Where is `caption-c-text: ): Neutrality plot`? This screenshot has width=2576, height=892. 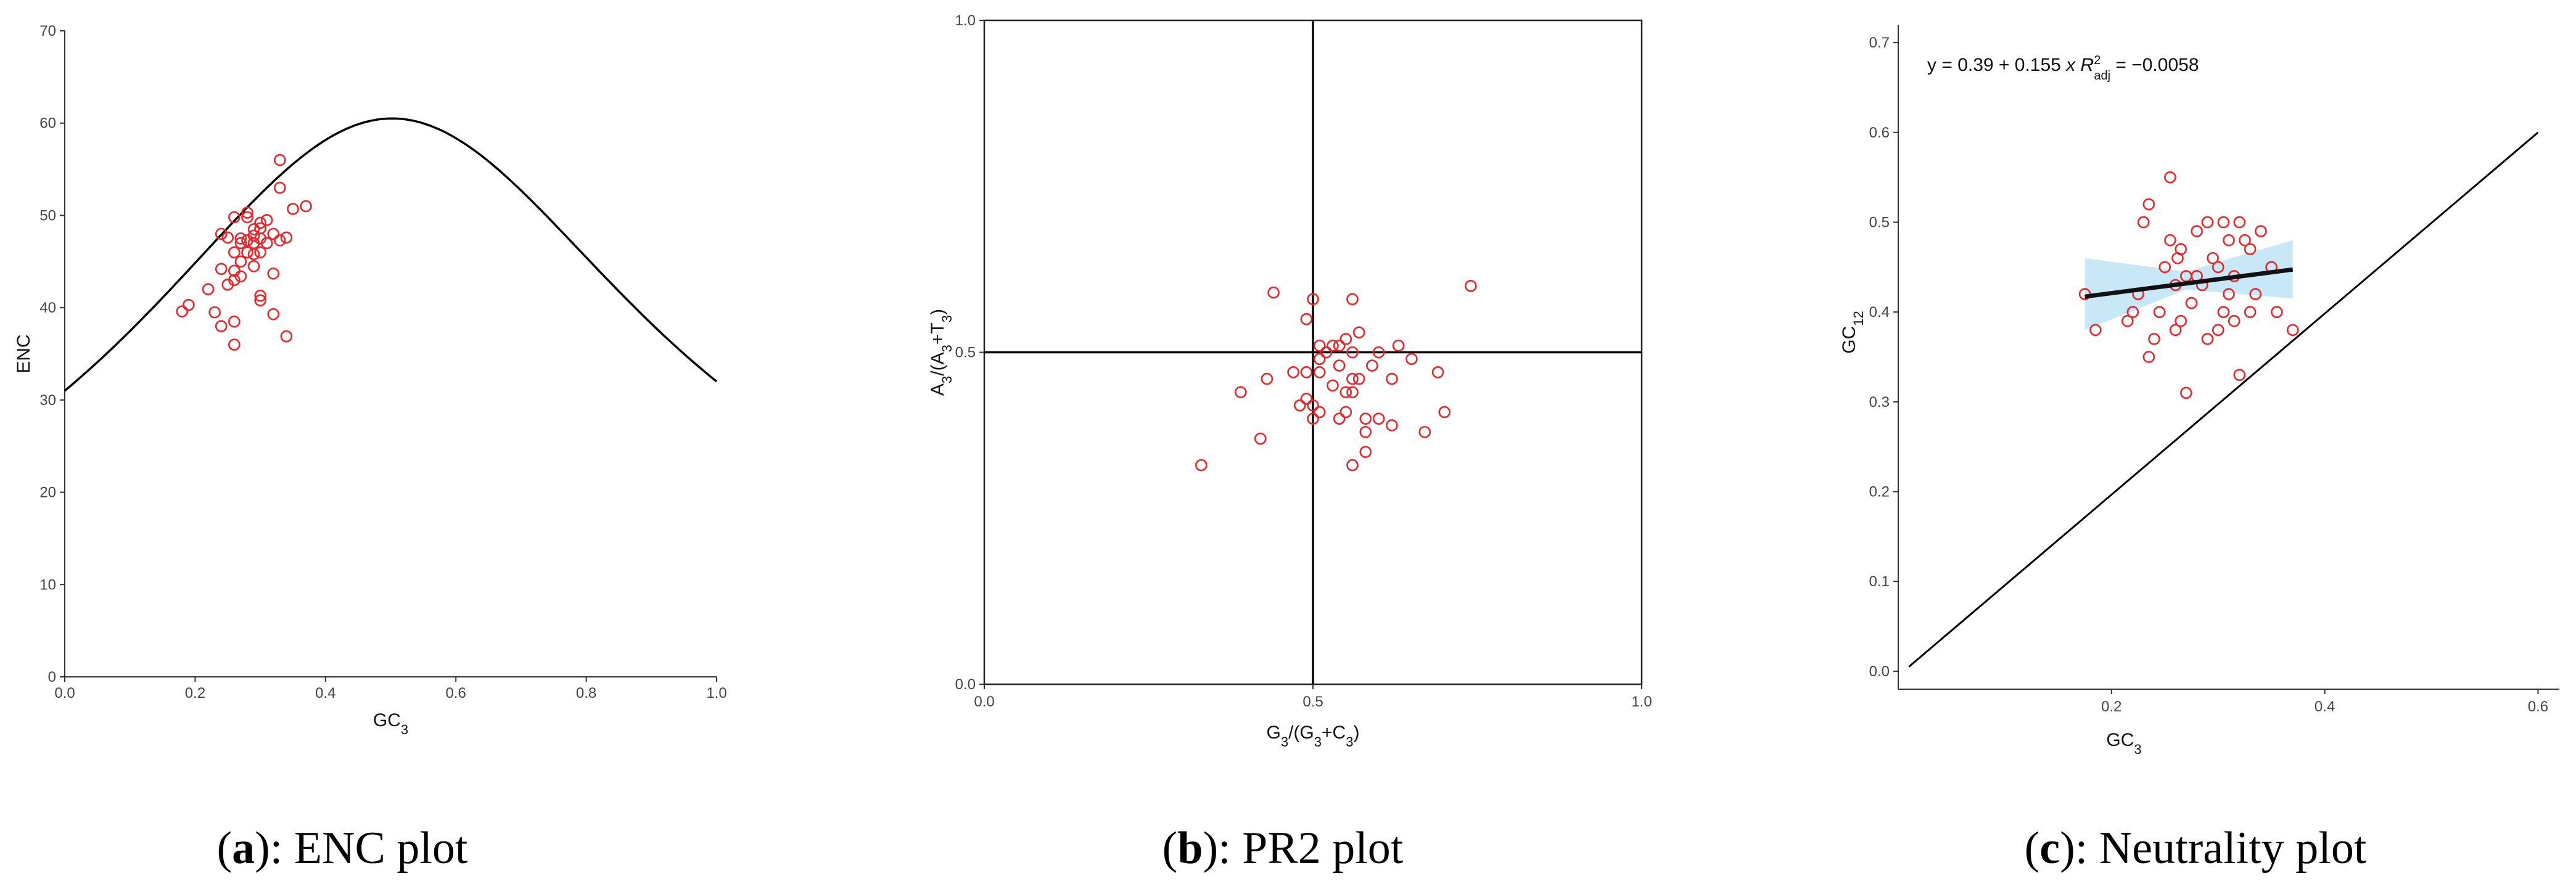 caption-c-text: ): Neutrality plot is located at coordinates (2213, 848).